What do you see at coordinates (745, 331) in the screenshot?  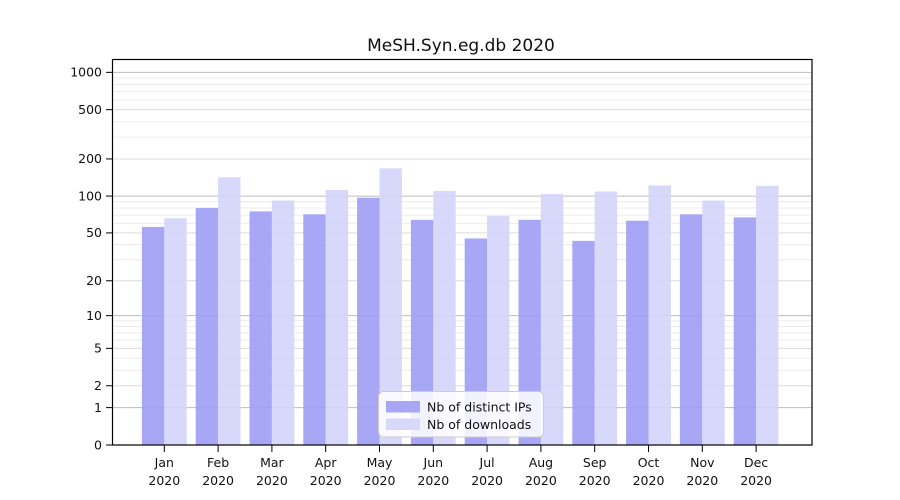 I see `bar-ips-dec` at bounding box center [745, 331].